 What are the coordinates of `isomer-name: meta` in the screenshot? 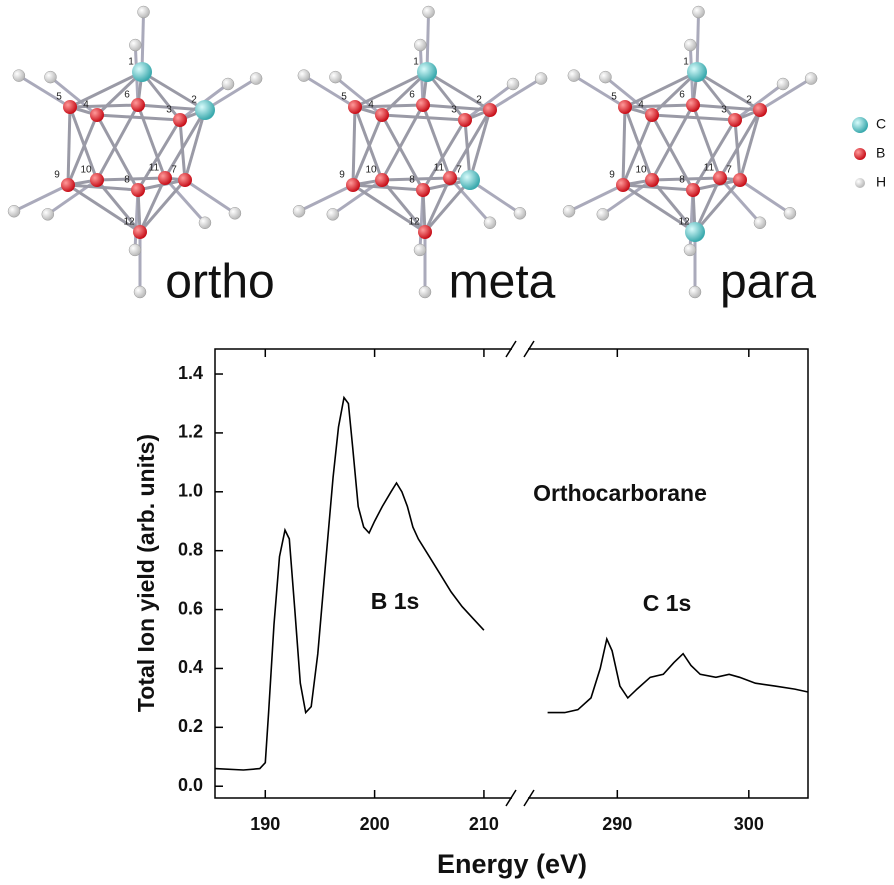 It's located at (502, 282).